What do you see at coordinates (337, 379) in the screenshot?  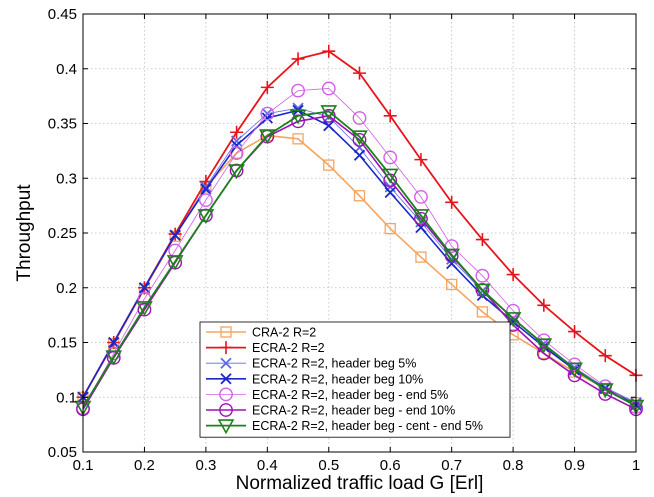 I see `legend-label: ECRA-2 R=2, header beg 10%` at bounding box center [337, 379].